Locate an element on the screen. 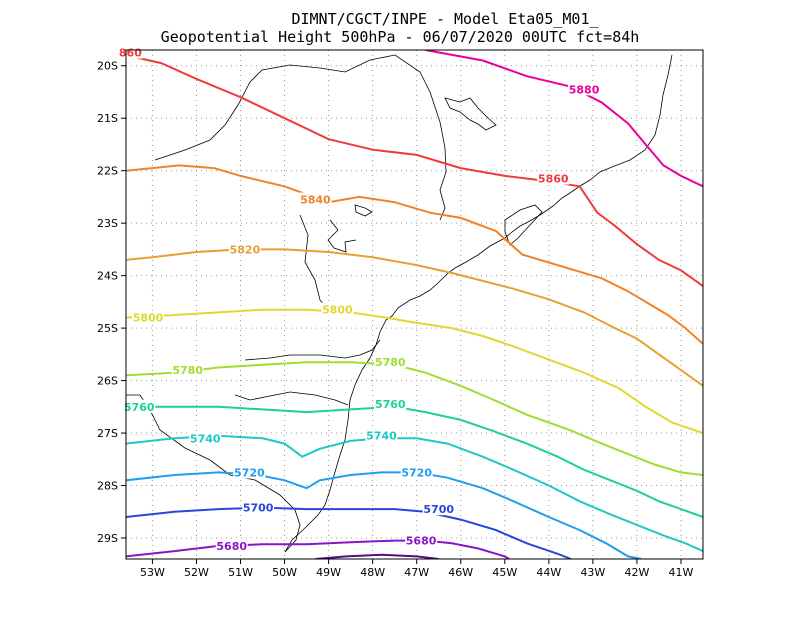 Image resolution: width=800 pixels, height=618 pixels. y-tick-label: 26S is located at coordinates (107, 381).